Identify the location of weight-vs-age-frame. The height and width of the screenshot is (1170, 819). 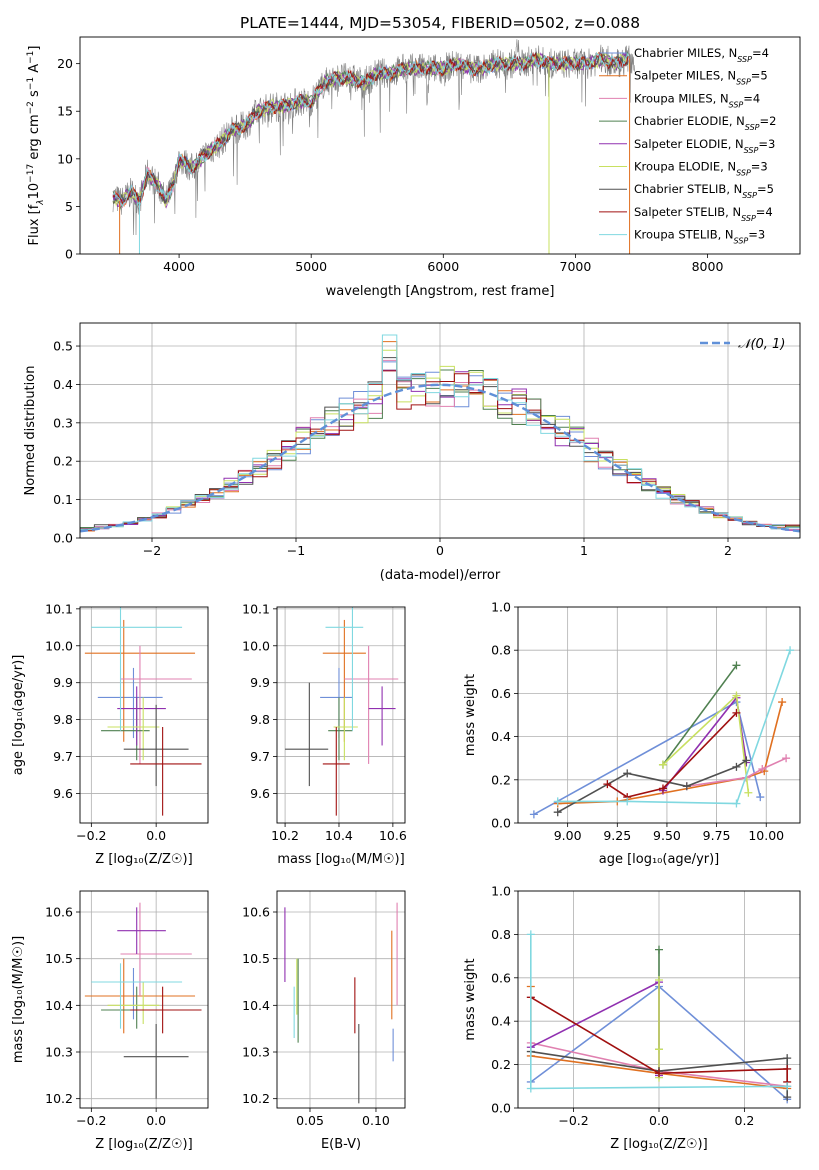
(659, 715).